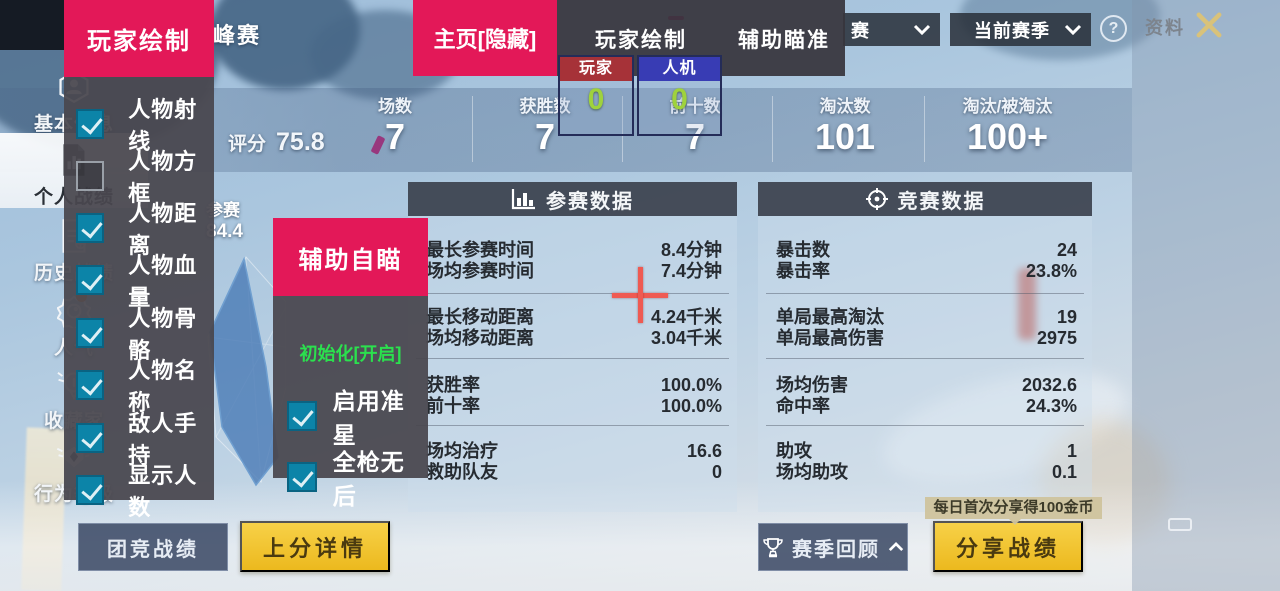 Image resolution: width=1280 pixels, height=591 pixels. I want to click on data-row: 场均参赛时间 7.4分钟, so click(574, 271).